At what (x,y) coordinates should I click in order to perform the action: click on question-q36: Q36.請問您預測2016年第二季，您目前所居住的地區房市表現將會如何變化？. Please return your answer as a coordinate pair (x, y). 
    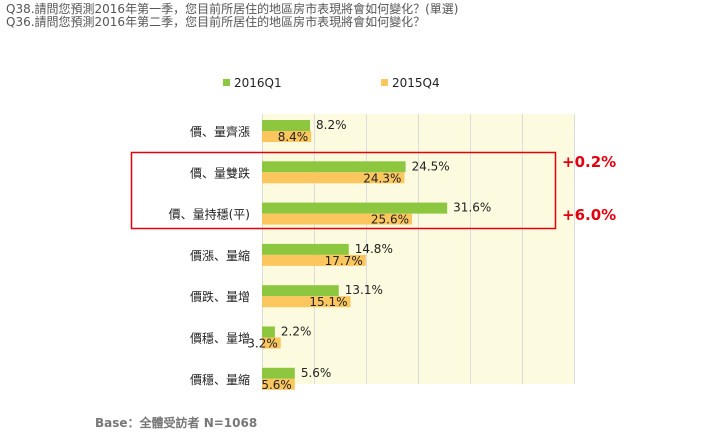
    Looking at the image, I should click on (216, 22).